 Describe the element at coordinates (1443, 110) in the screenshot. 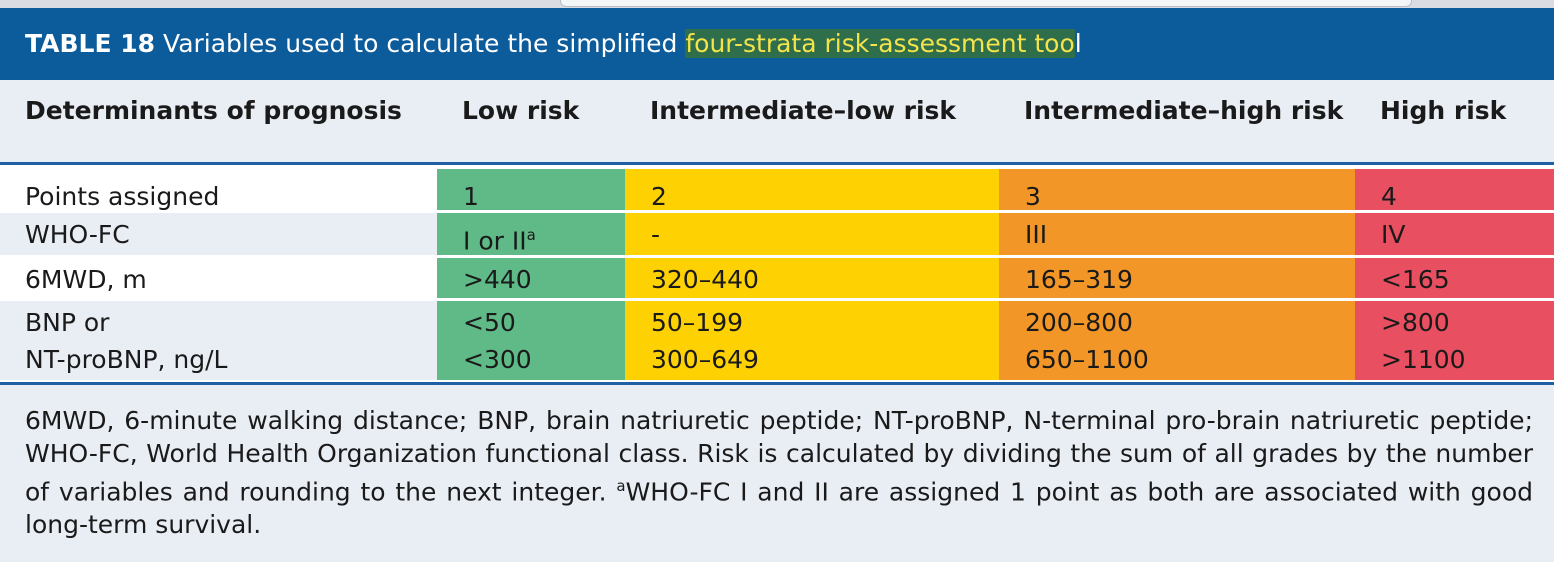

I see `column-header: High risk` at that location.